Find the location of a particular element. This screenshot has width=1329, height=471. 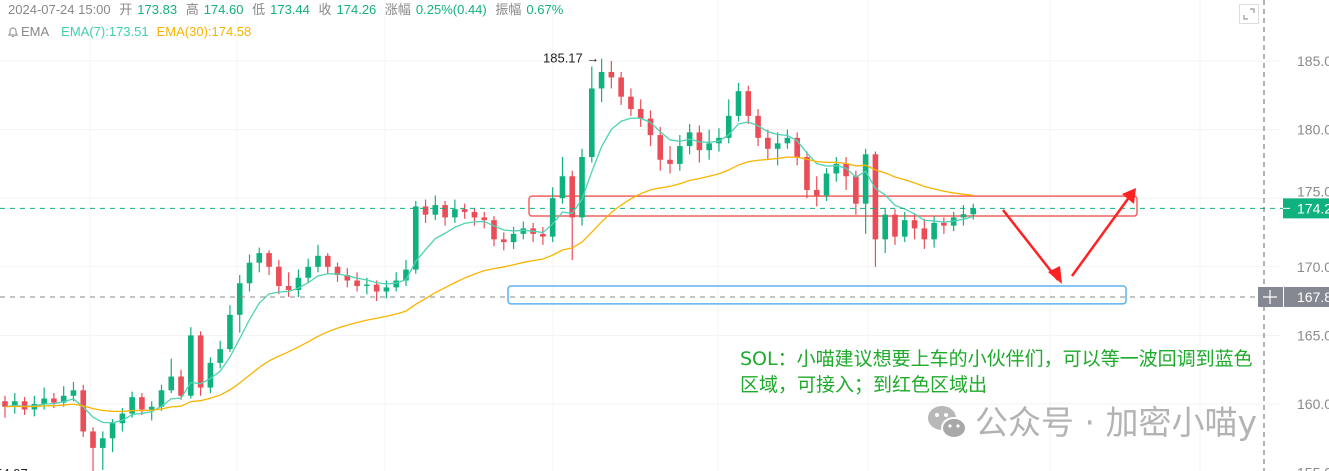

last-price-label: 174.26 is located at coordinates (1313, 208).